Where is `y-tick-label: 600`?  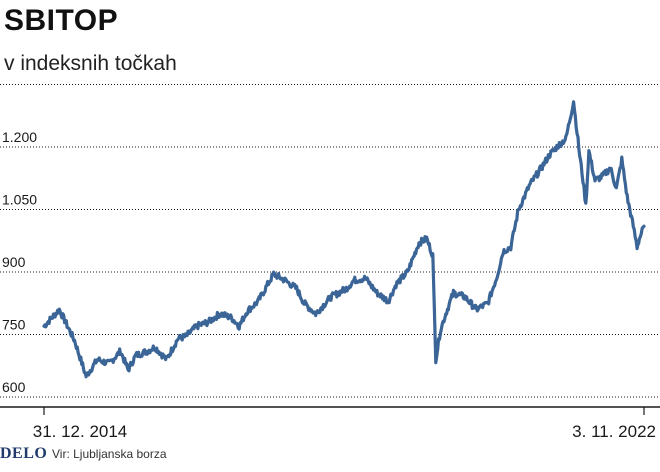
y-tick-label: 600 is located at coordinates (14, 387).